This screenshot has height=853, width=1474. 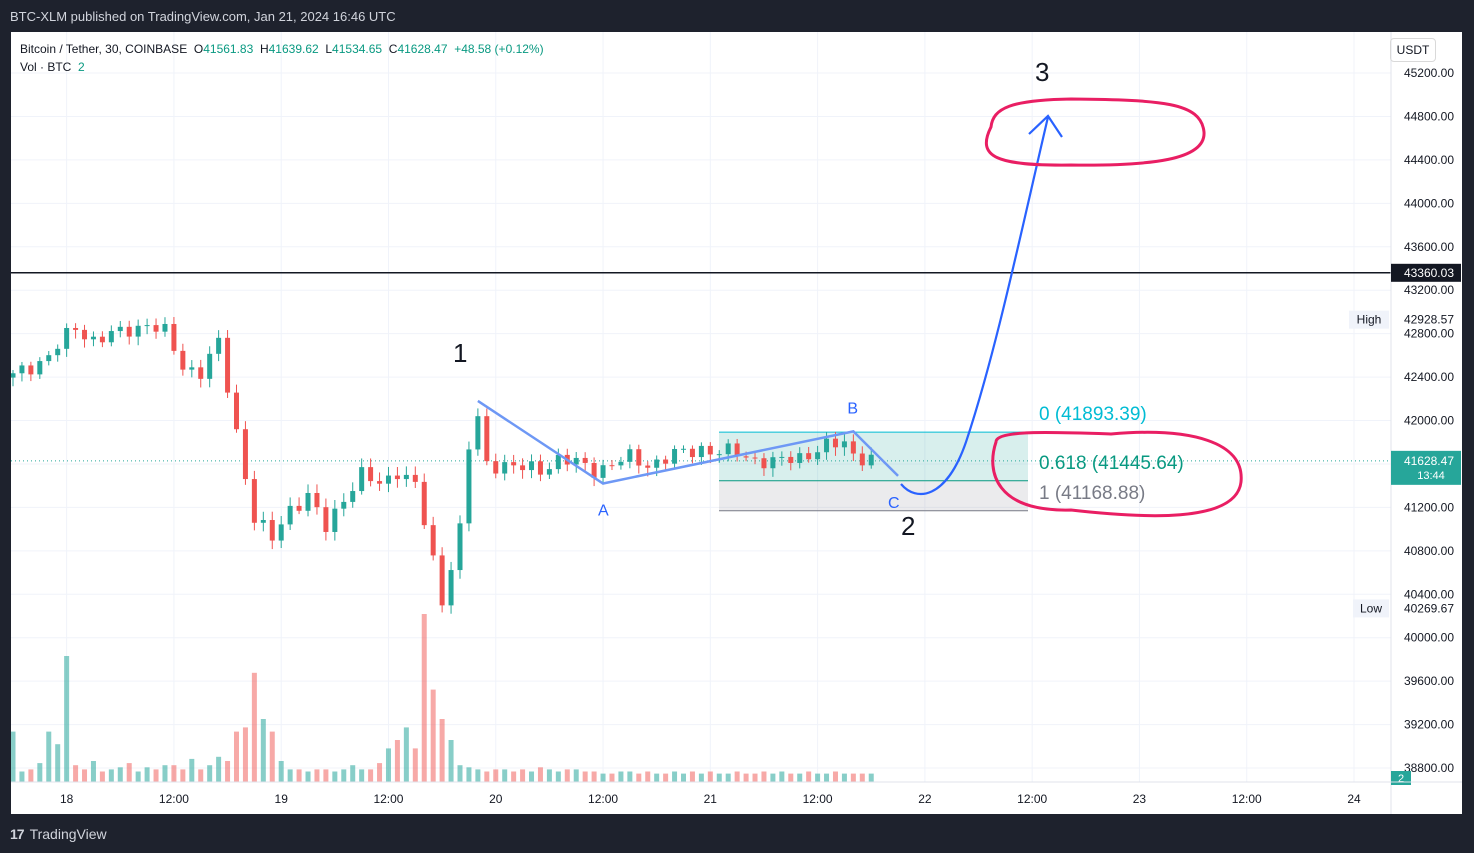 I want to click on currency-button: USDT, so click(x=1413, y=50).